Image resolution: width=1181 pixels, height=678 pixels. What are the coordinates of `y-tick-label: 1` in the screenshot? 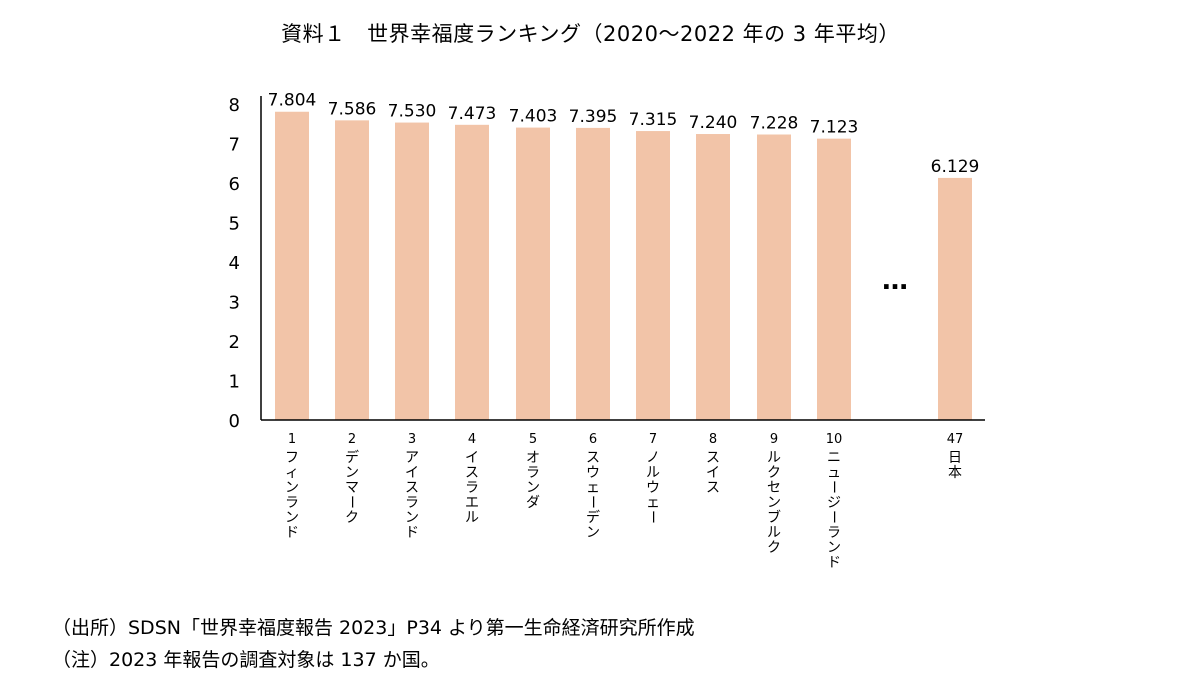 It's located at (234, 382).